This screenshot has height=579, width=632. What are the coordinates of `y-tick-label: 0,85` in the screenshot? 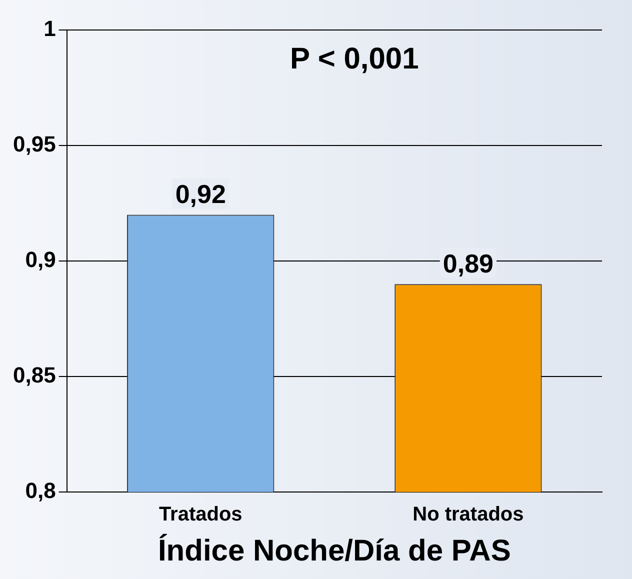 It's located at (34, 375).